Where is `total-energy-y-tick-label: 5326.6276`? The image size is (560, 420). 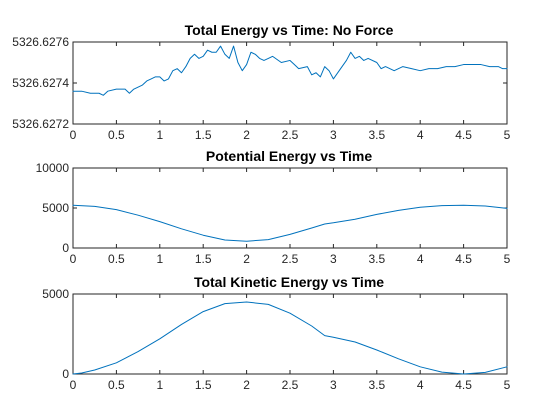 total-energy-y-tick-label: 5326.6276 is located at coordinates (40, 42).